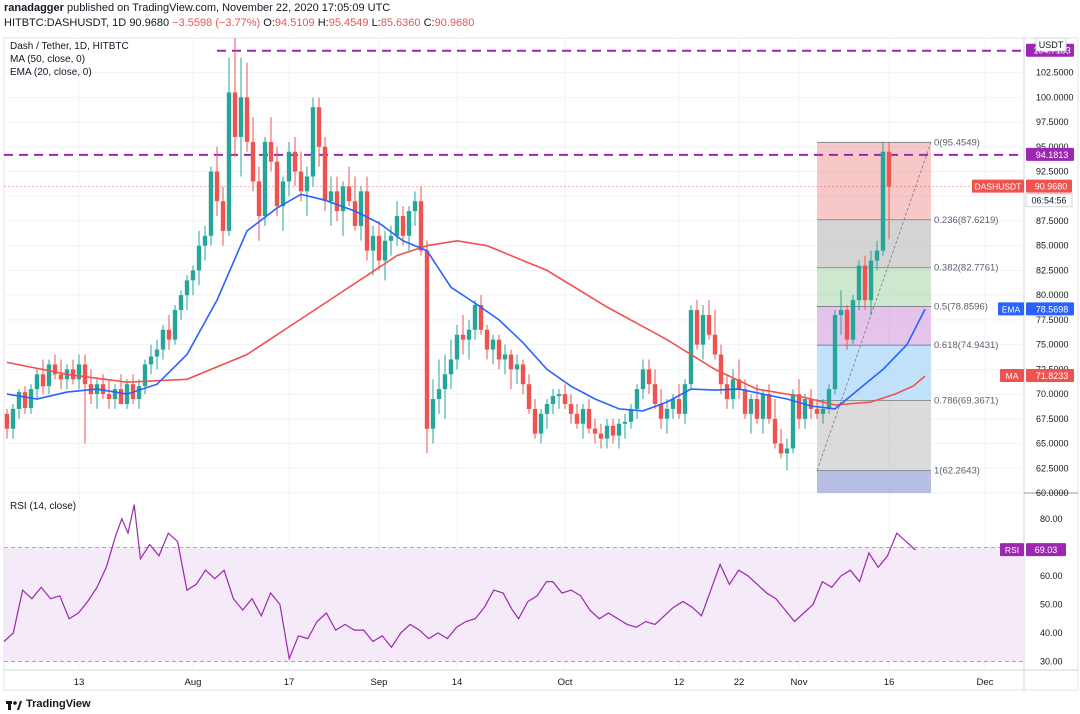  What do you see at coordinates (1050, 376) in the screenshot?
I see `ma-value-badge` at bounding box center [1050, 376].